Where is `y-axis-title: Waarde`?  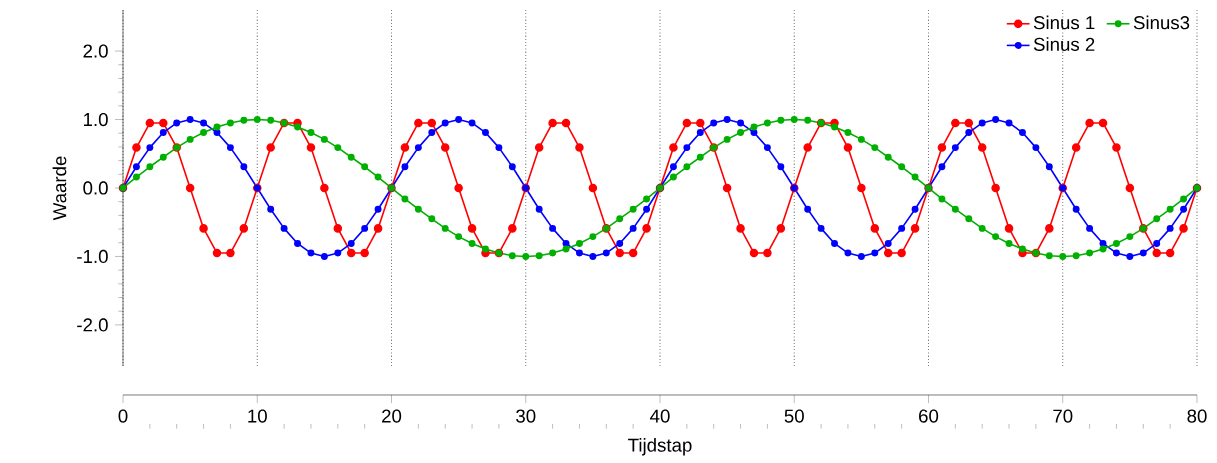 y-axis-title: Waarde is located at coordinates (59, 188).